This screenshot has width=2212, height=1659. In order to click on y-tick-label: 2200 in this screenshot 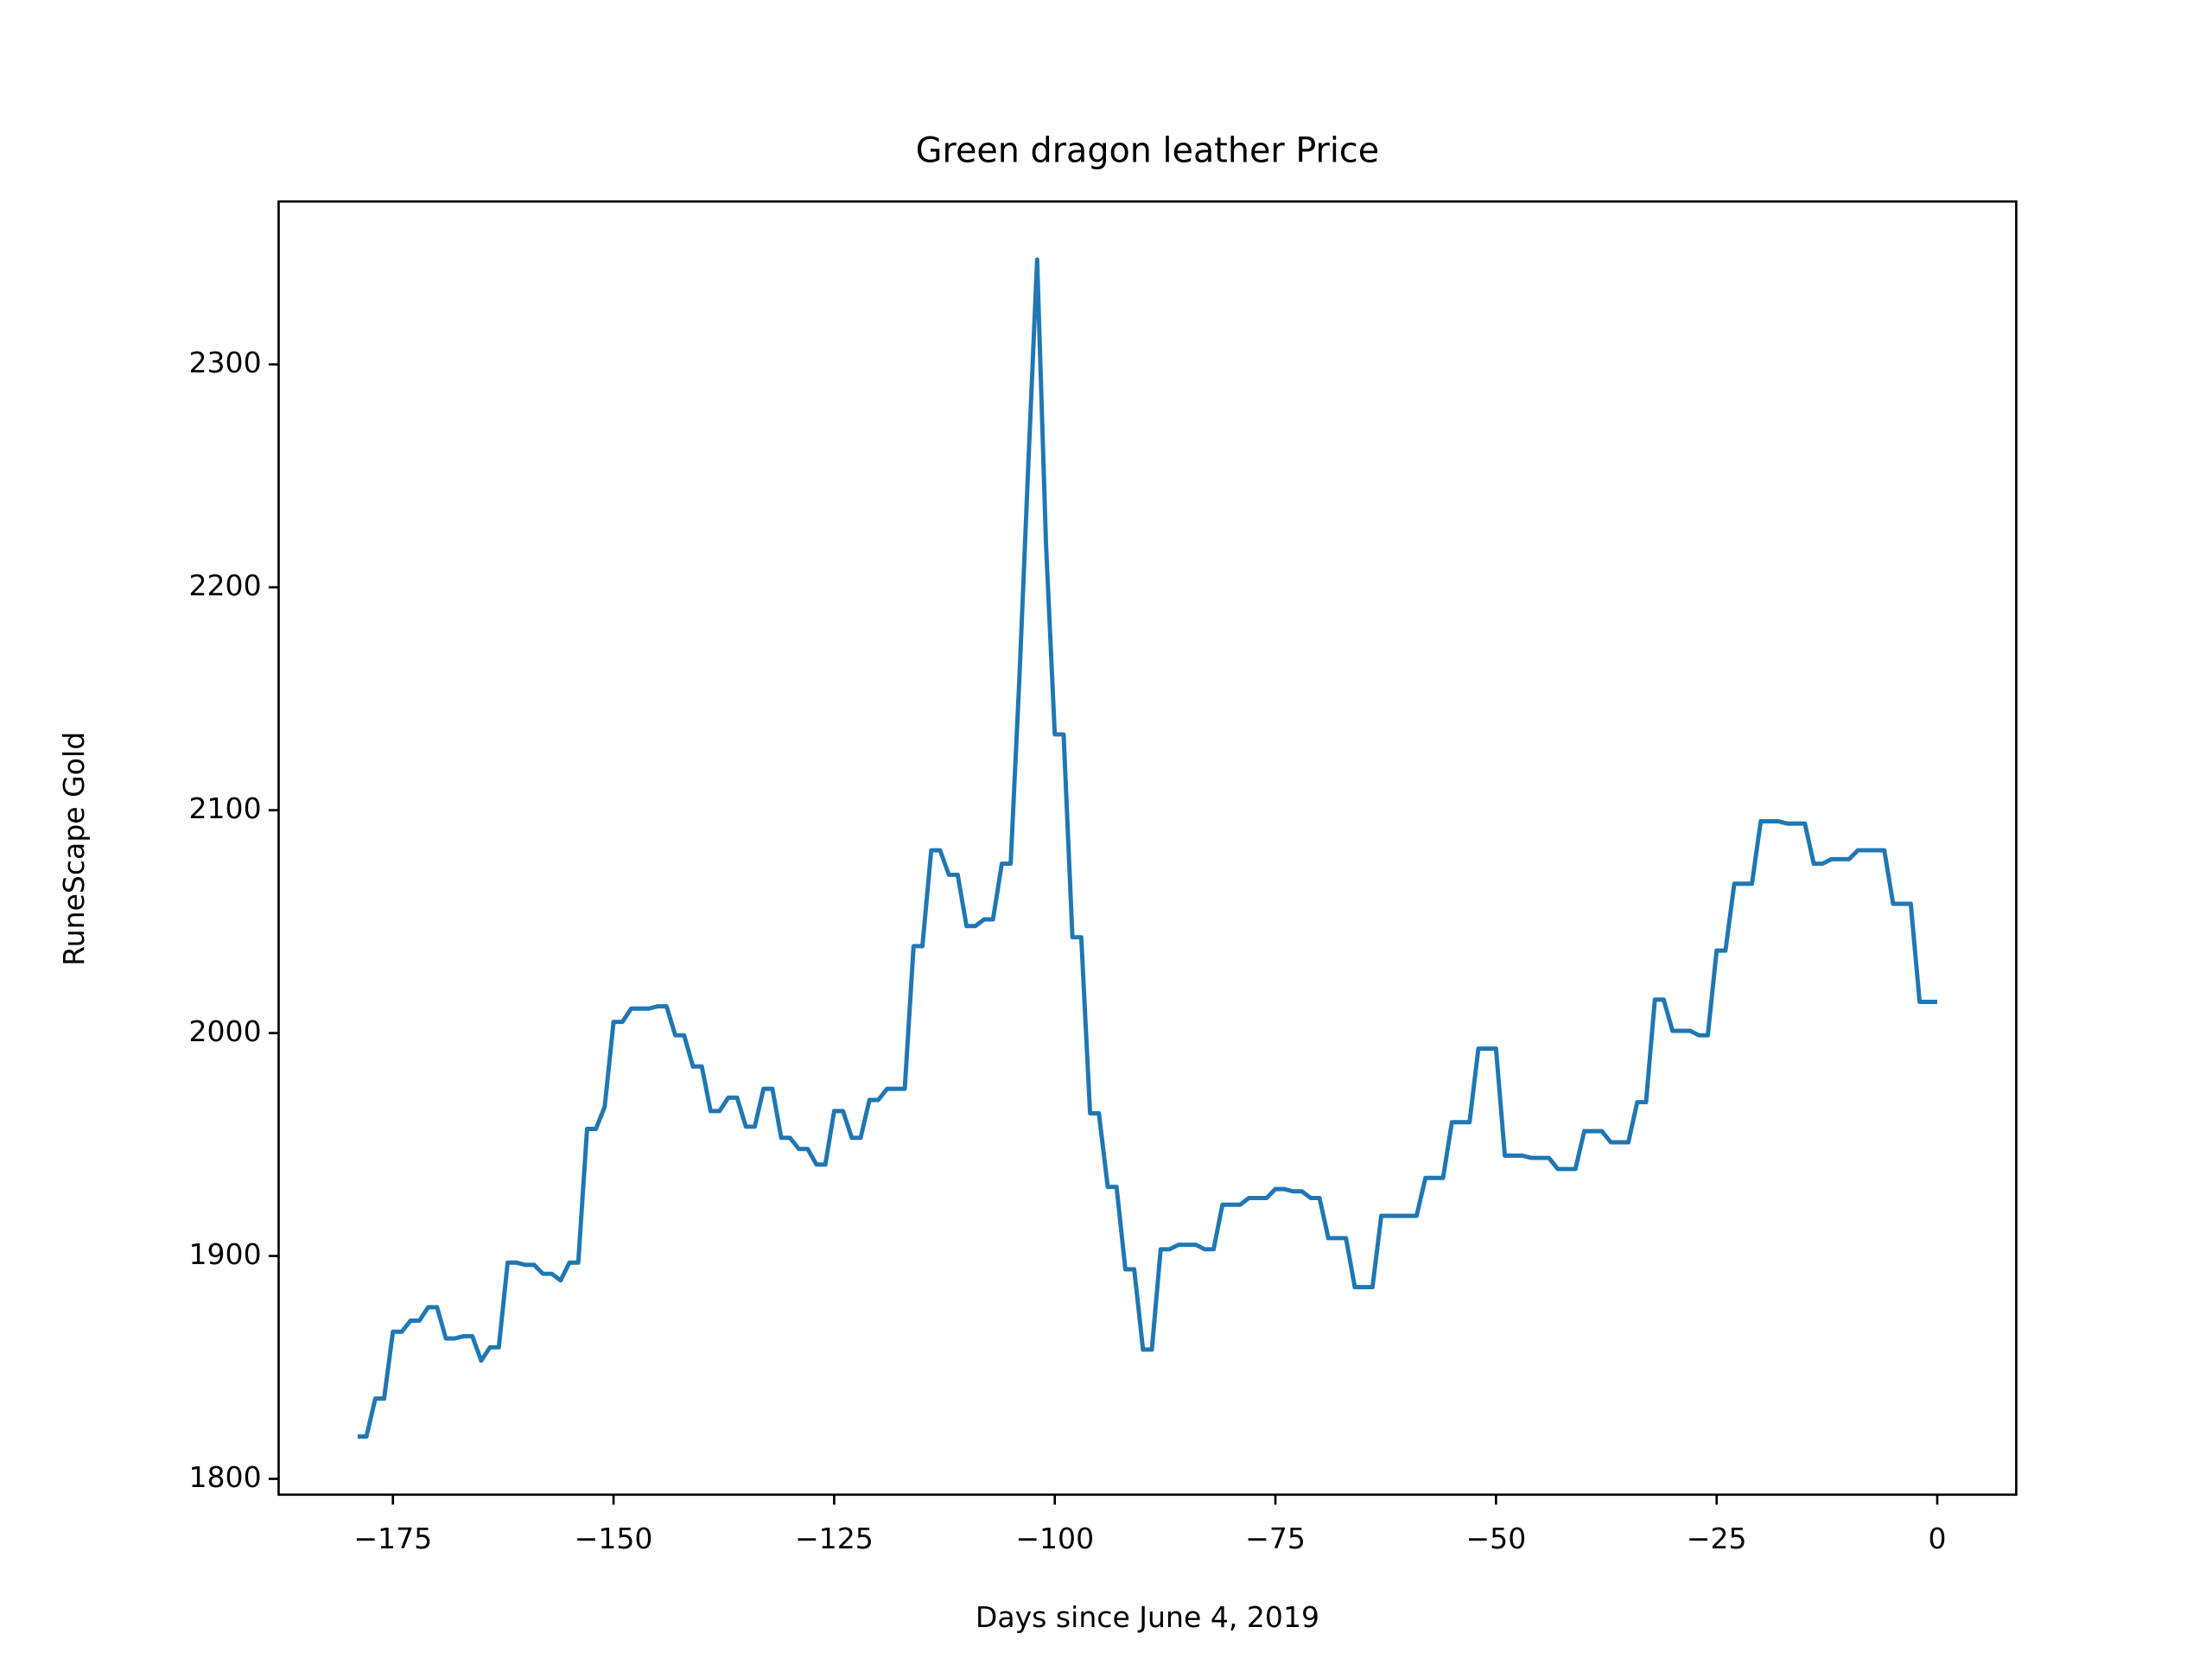, I will do `click(224, 585)`.